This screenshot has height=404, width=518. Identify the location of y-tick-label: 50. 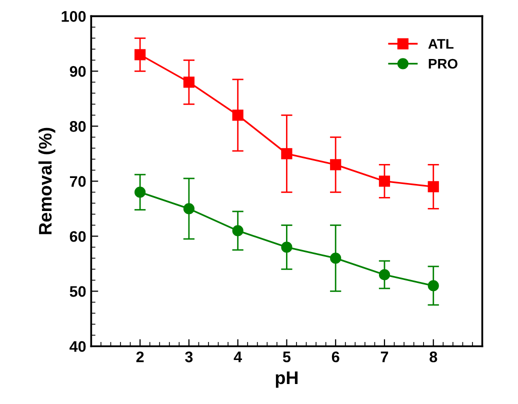
(78, 291).